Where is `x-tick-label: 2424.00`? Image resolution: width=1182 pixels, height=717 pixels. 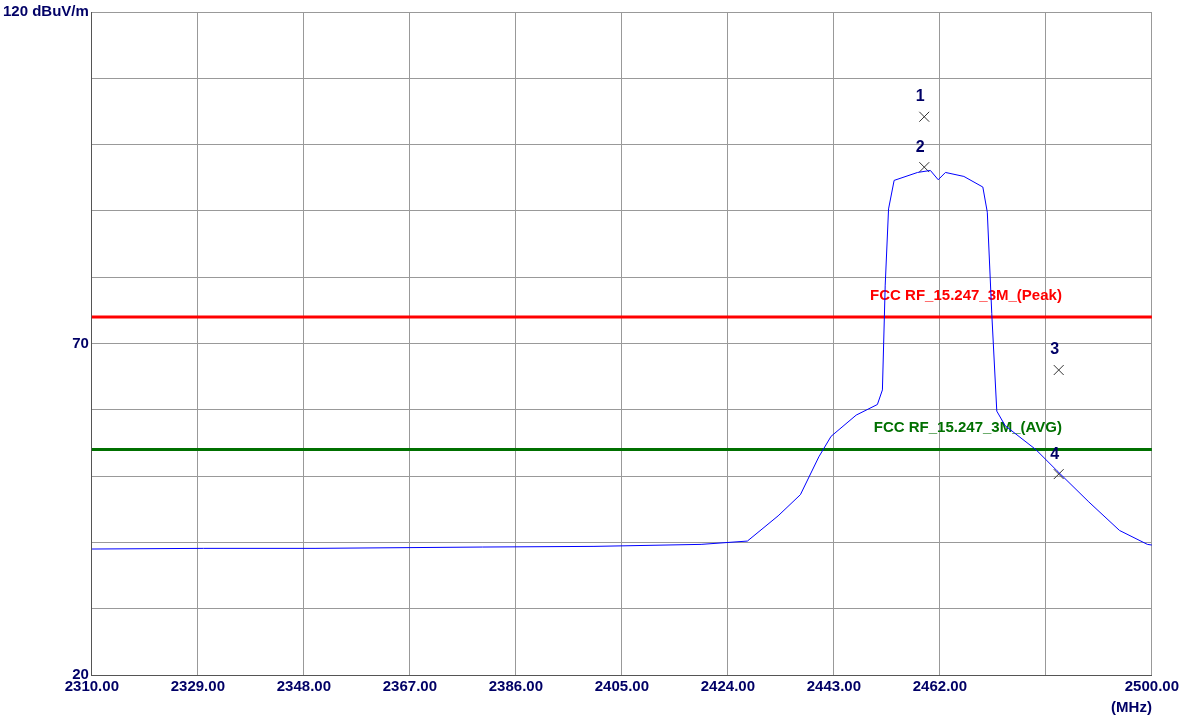 x-tick-label: 2424.00 is located at coordinates (727, 686).